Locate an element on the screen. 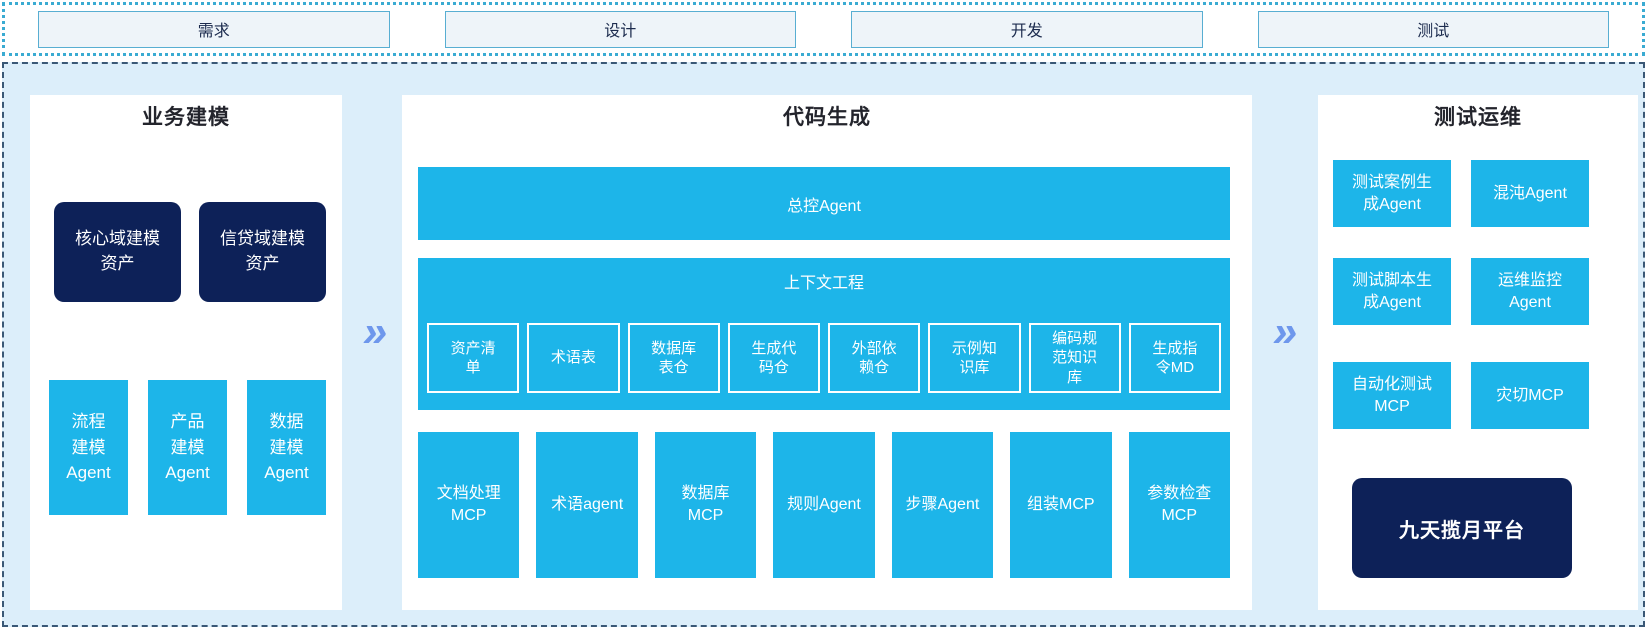 This screenshot has height=629, width=1647. panel-title-test-ops: 测试运维 is located at coordinates (1478, 117).